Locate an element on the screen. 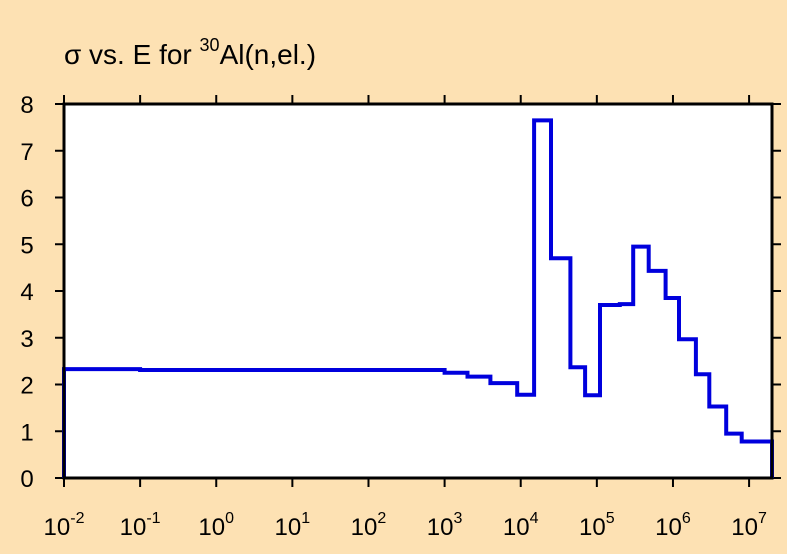  y-tick-label: 0 is located at coordinates (26, 479).